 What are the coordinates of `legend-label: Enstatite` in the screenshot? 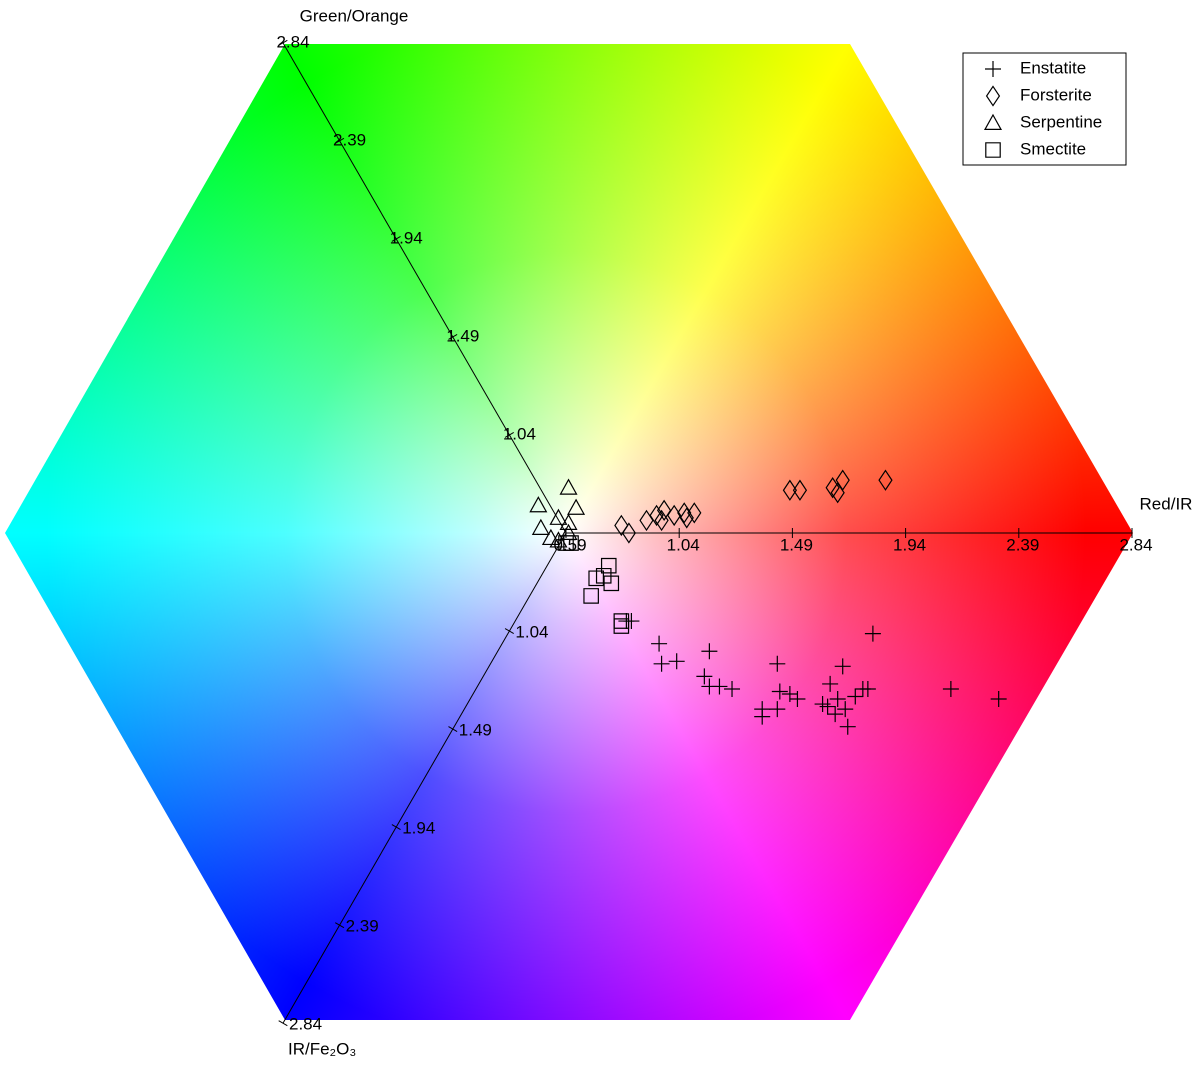 It's located at (1053, 67).